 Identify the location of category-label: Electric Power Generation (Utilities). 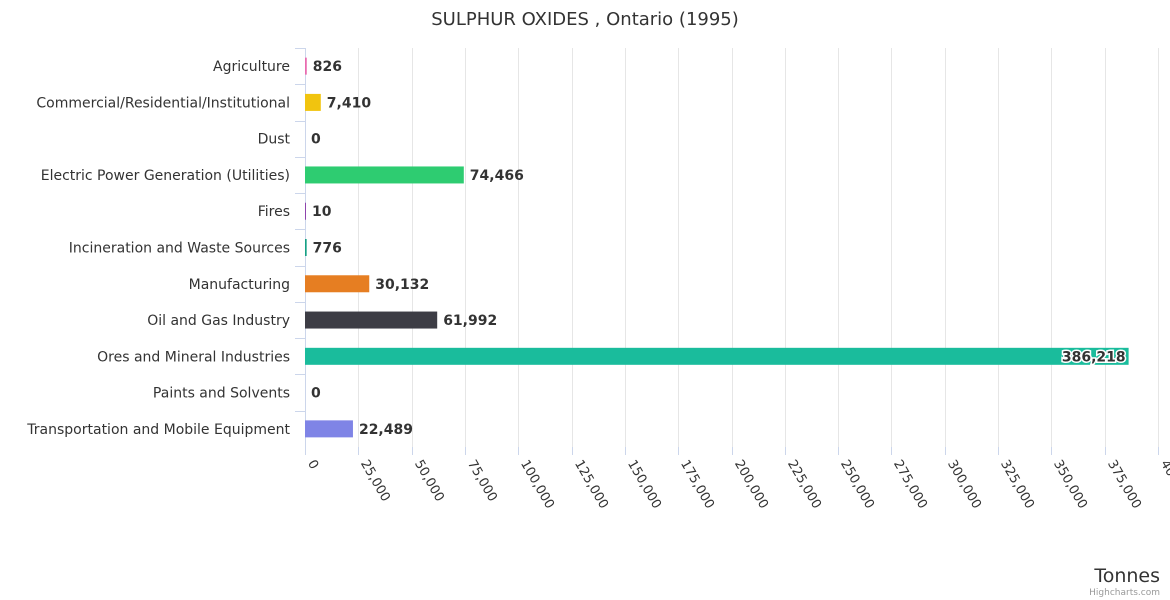
(165, 176).